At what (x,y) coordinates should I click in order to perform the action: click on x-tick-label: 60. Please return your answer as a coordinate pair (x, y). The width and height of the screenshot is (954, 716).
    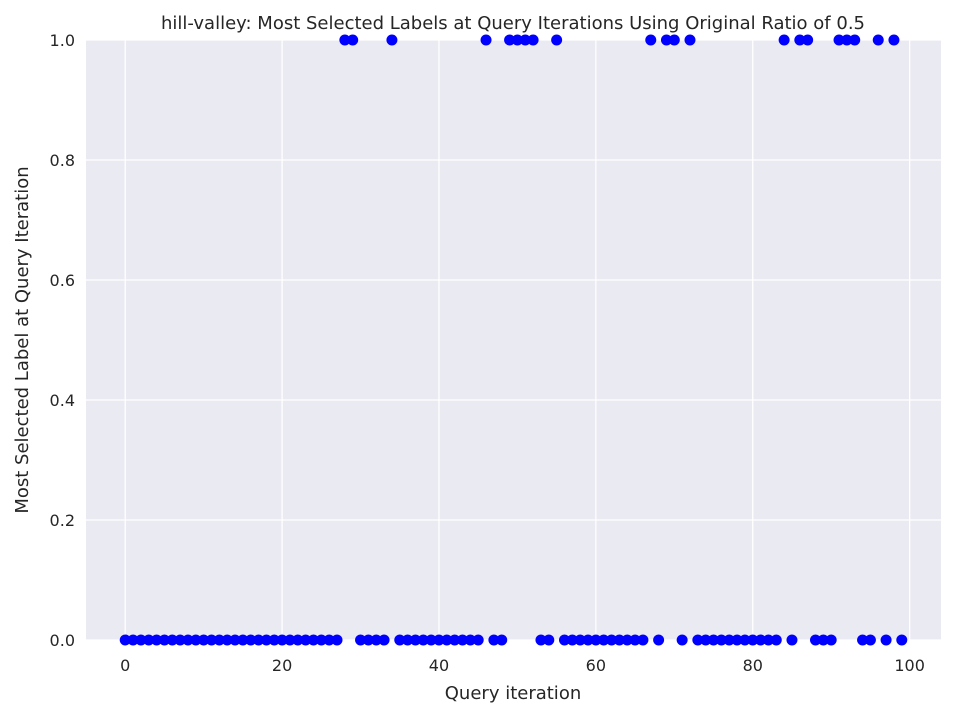
    Looking at the image, I should click on (596, 665).